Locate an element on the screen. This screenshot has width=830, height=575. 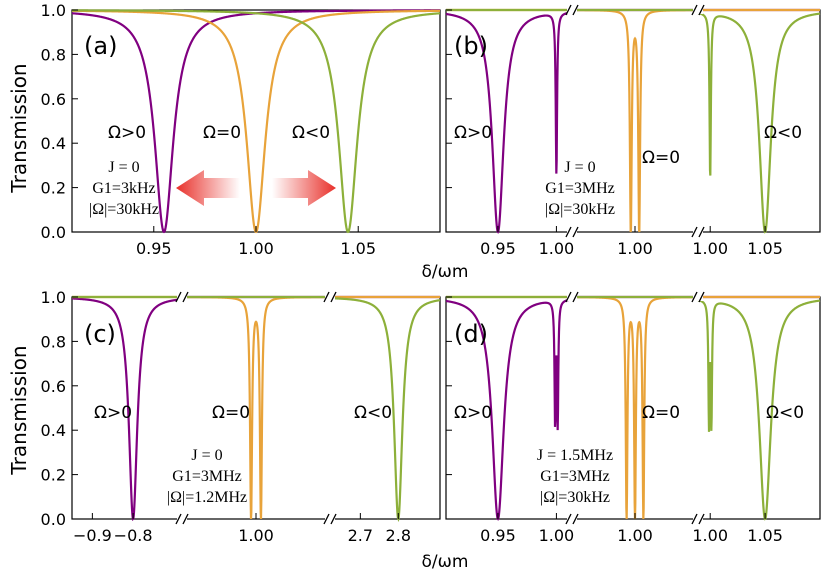
panel-c-label: (c) is located at coordinates (100, 334).